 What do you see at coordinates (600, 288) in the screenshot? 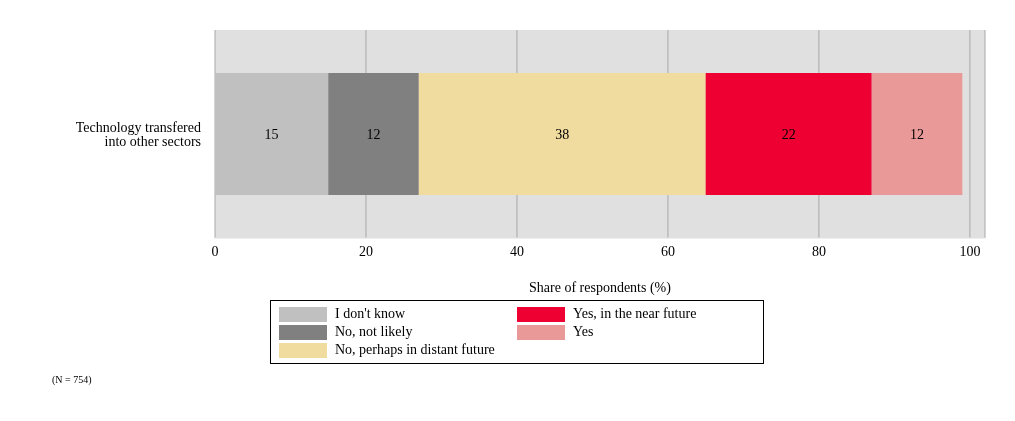
I see `x-axis-title: Share of respondents (%)` at bounding box center [600, 288].